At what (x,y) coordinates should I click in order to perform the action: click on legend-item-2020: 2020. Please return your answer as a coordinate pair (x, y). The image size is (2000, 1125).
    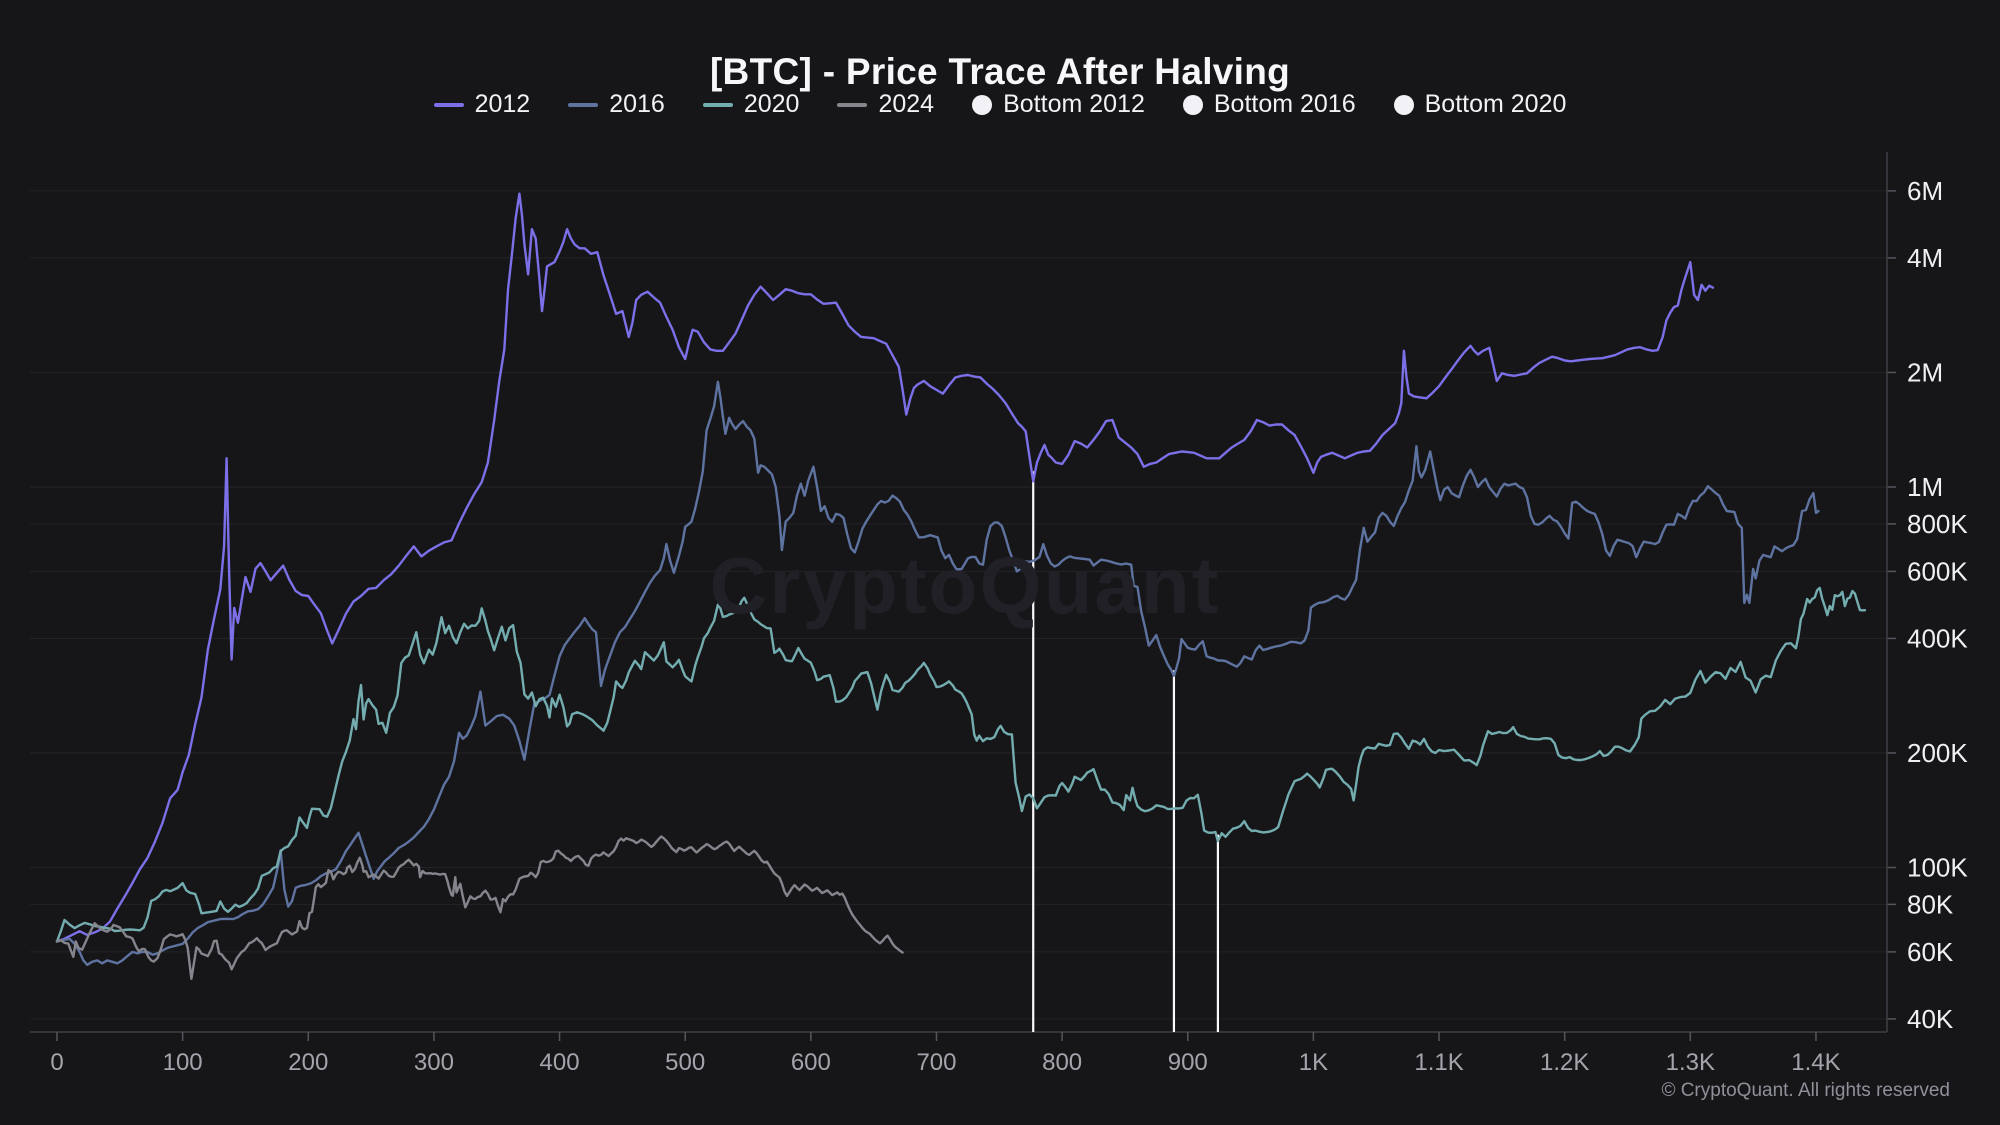
    Looking at the image, I should click on (751, 104).